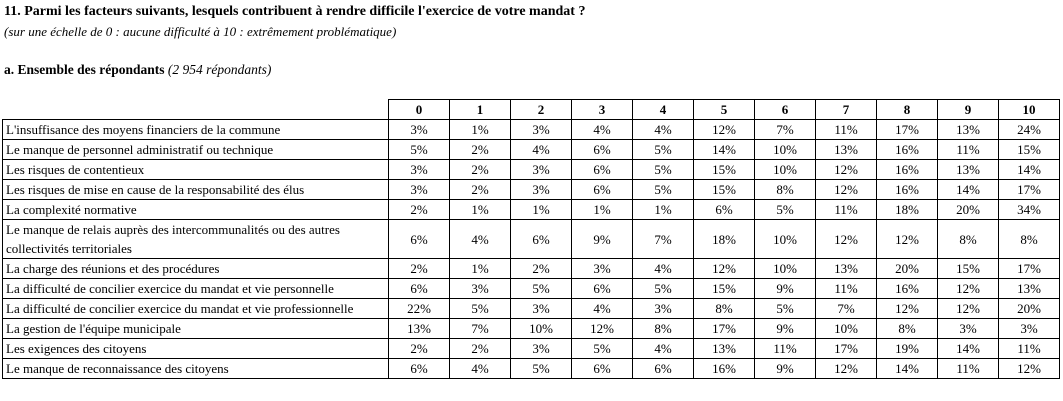 Image resolution: width=1063 pixels, height=401 pixels. Describe the element at coordinates (195, 268) in the screenshot. I see `row-label: La charge des réunions et des procédures` at that location.